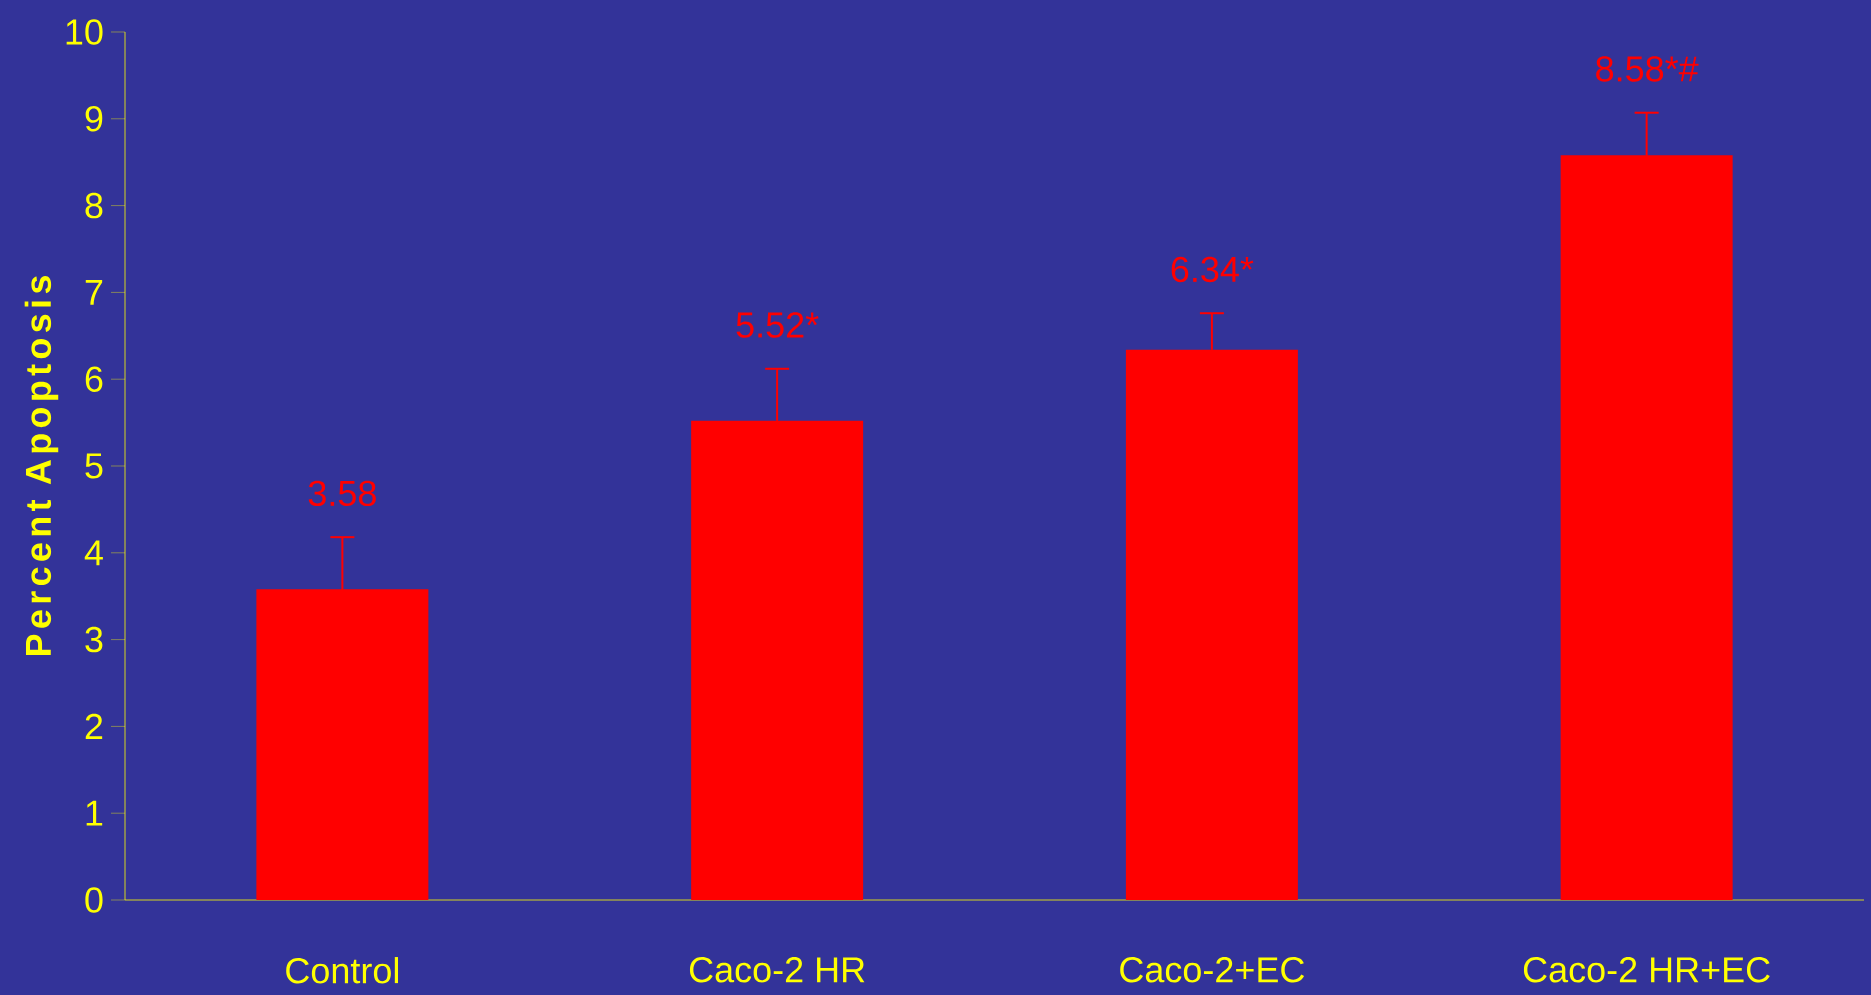 The image size is (1871, 995). Describe the element at coordinates (1646, 970) in the screenshot. I see `x-tick-label: Caco-2 HR+EC` at that location.